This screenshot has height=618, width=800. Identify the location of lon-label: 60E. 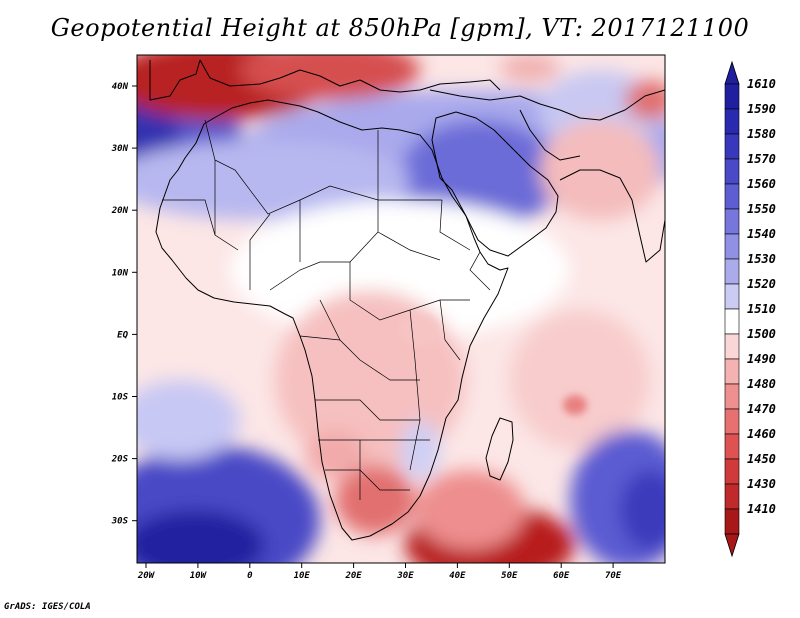
(561, 576).